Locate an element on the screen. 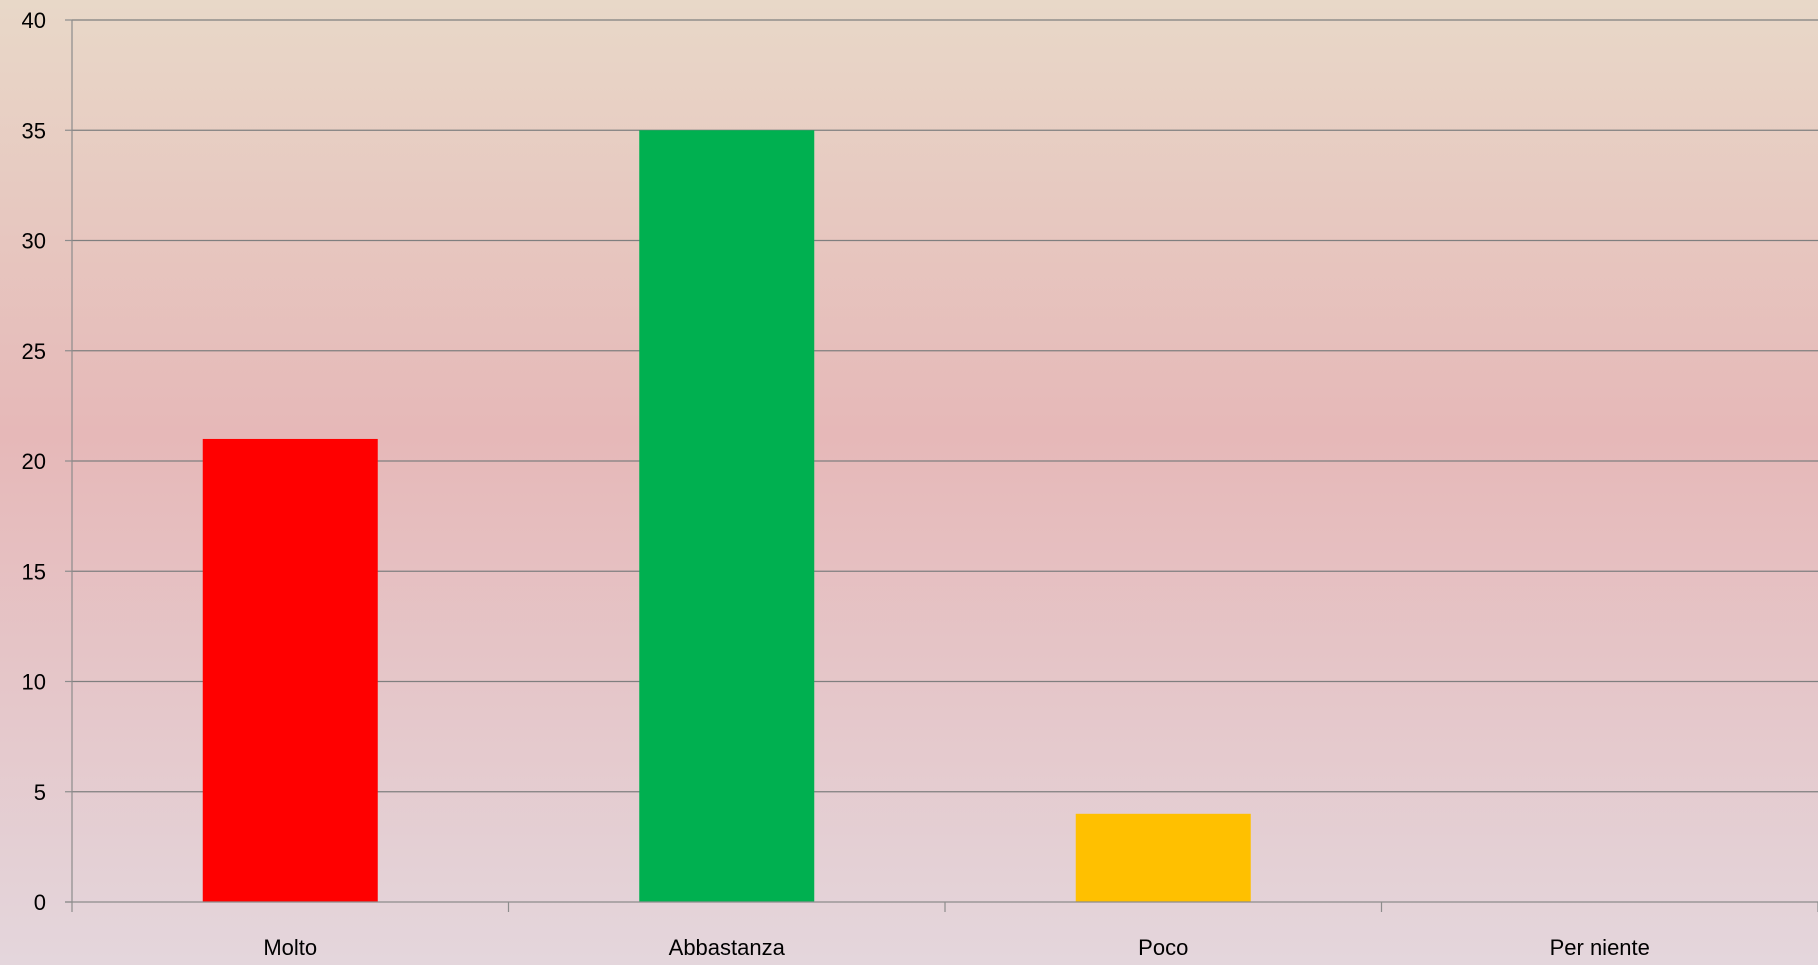  x-tick-labels: Molto Abbastanza Poco Per niente is located at coordinates (956, 947).